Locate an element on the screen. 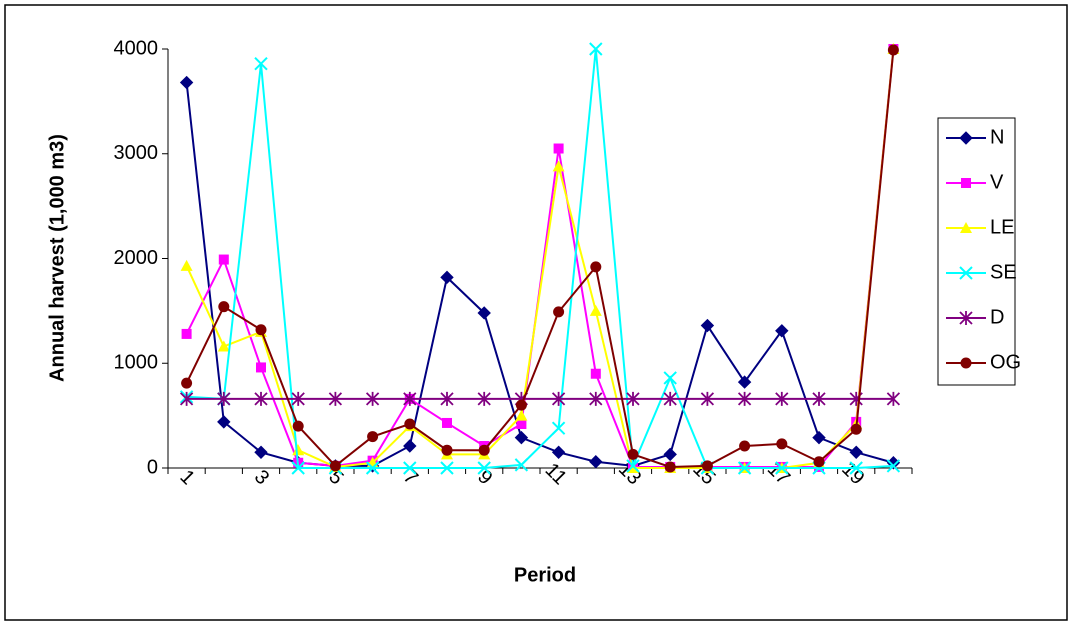 This screenshot has height=631, width=1073. legend-label: OG is located at coordinates (1005, 362).